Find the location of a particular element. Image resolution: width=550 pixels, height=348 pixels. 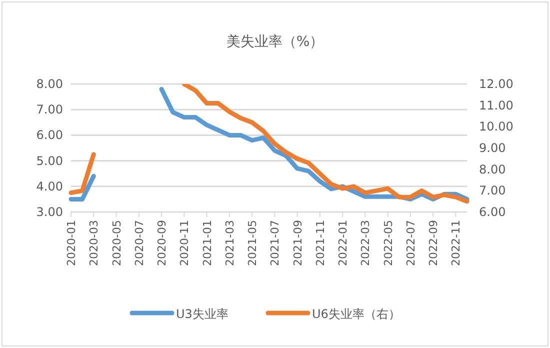

y2-tick-label: 10.00 is located at coordinates (496, 127).